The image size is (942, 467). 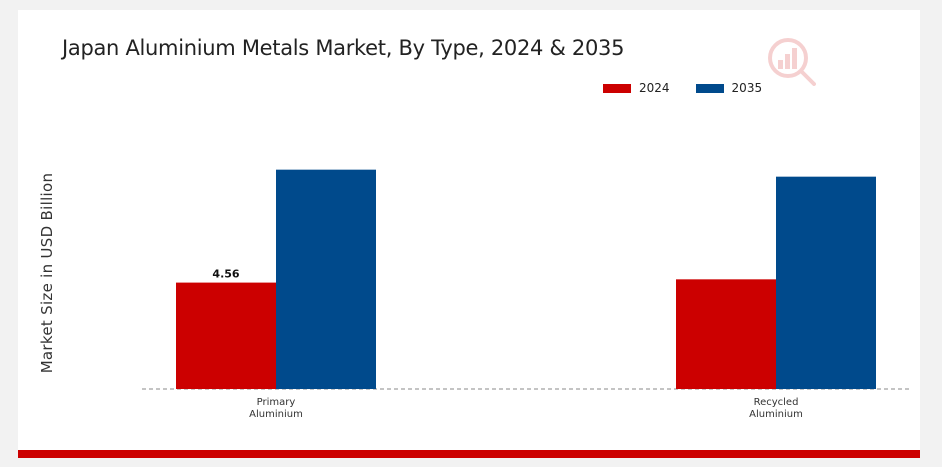 What do you see at coordinates (776, 402) in the screenshot?
I see `x-tick-label-recycled-aluminium-line1: Recycled` at bounding box center [776, 402].